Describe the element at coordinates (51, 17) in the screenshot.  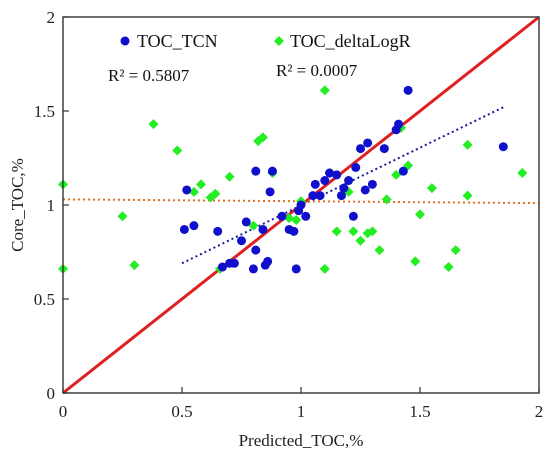
I see `y-tick-label: 2` at that location.